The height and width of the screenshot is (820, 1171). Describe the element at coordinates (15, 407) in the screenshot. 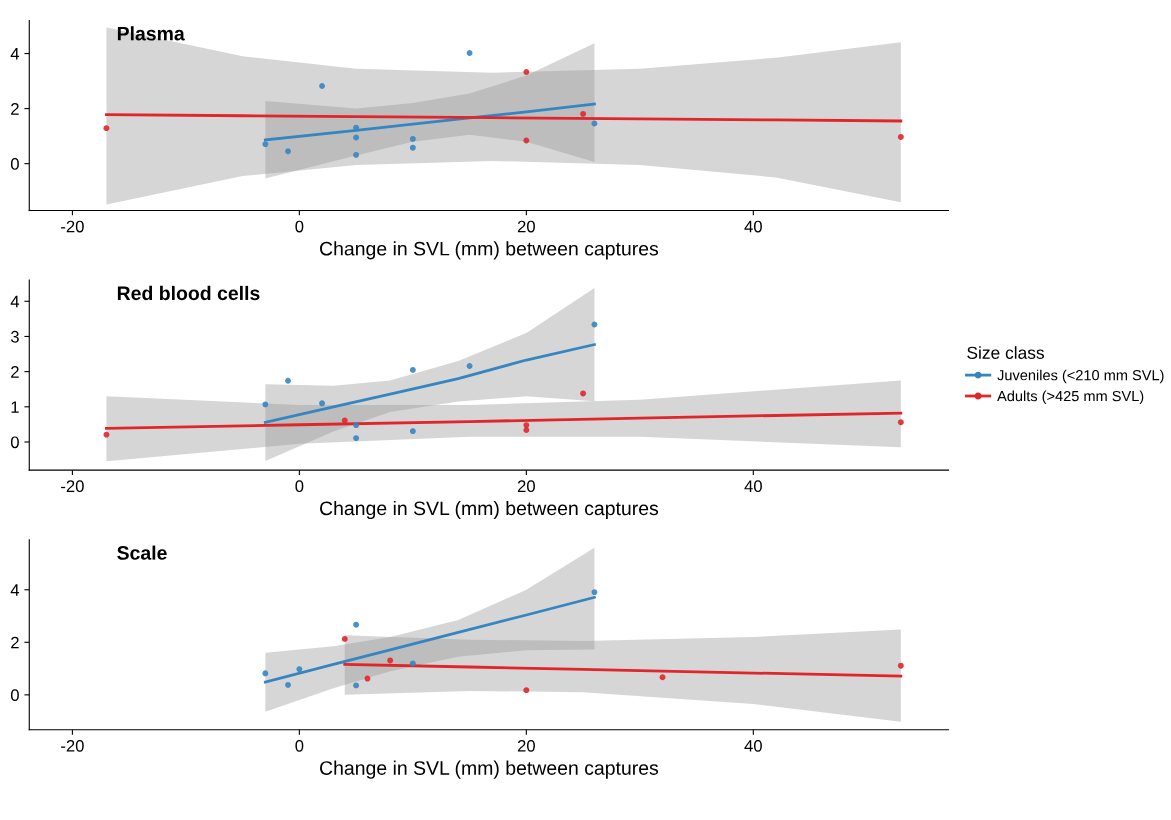

I see `y-tick-label: 1` at that location.